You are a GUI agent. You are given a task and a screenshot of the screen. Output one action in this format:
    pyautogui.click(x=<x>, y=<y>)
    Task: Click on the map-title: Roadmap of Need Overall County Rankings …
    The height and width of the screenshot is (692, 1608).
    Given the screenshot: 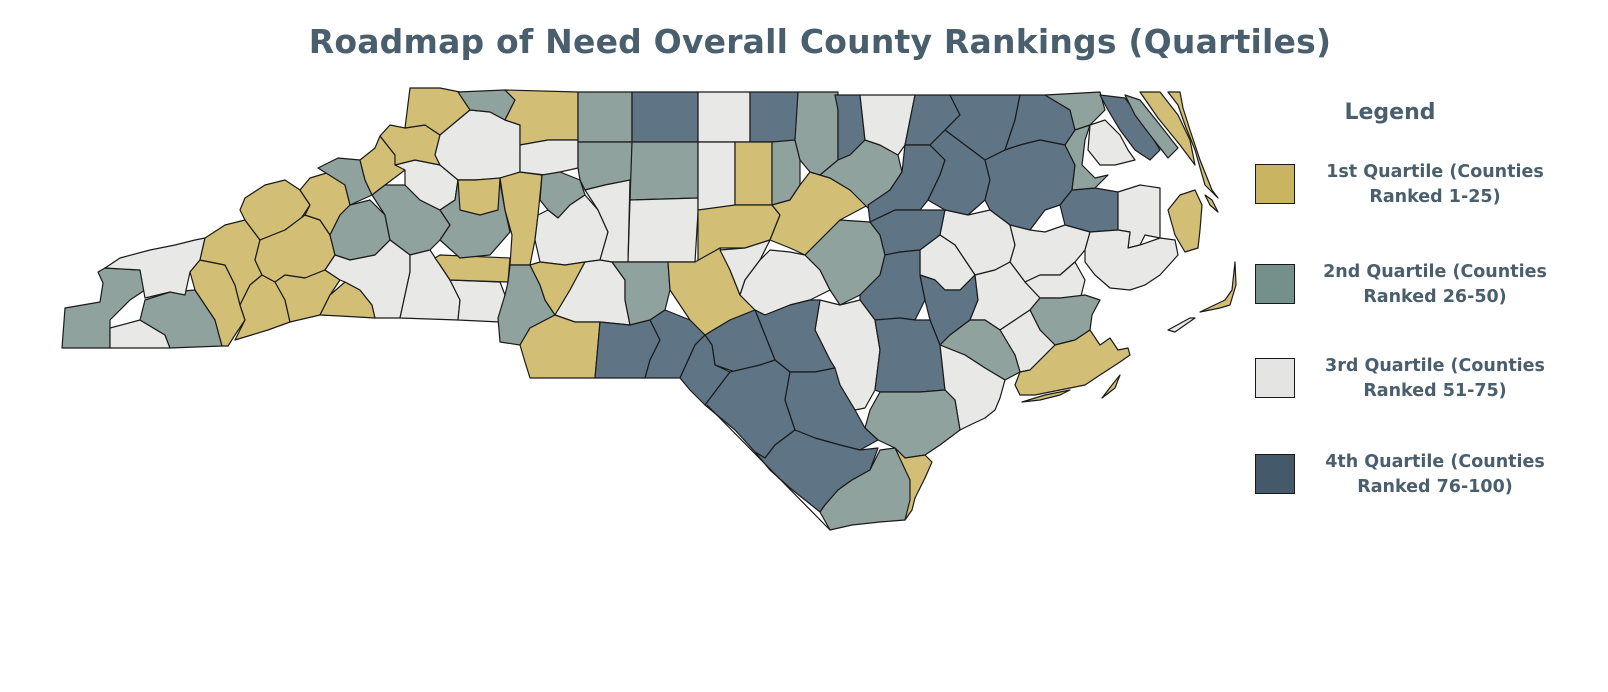 What is the action you would take?
    pyautogui.click(x=820, y=41)
    